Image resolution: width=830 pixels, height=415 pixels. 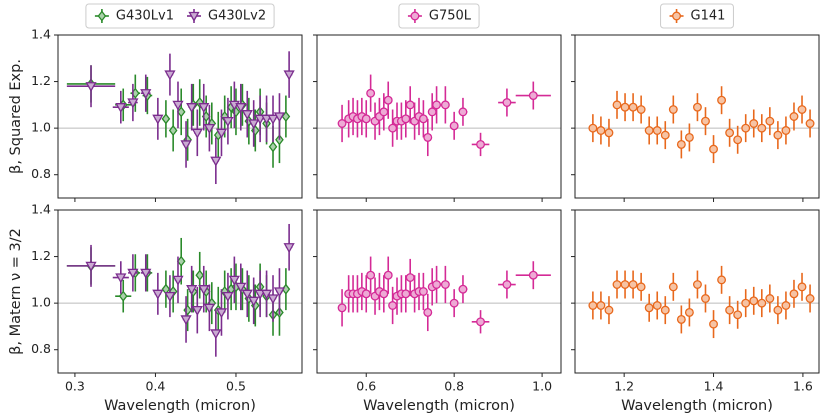 What do you see at coordinates (180, 16) in the screenshot?
I see `legend-box` at bounding box center [180, 16].